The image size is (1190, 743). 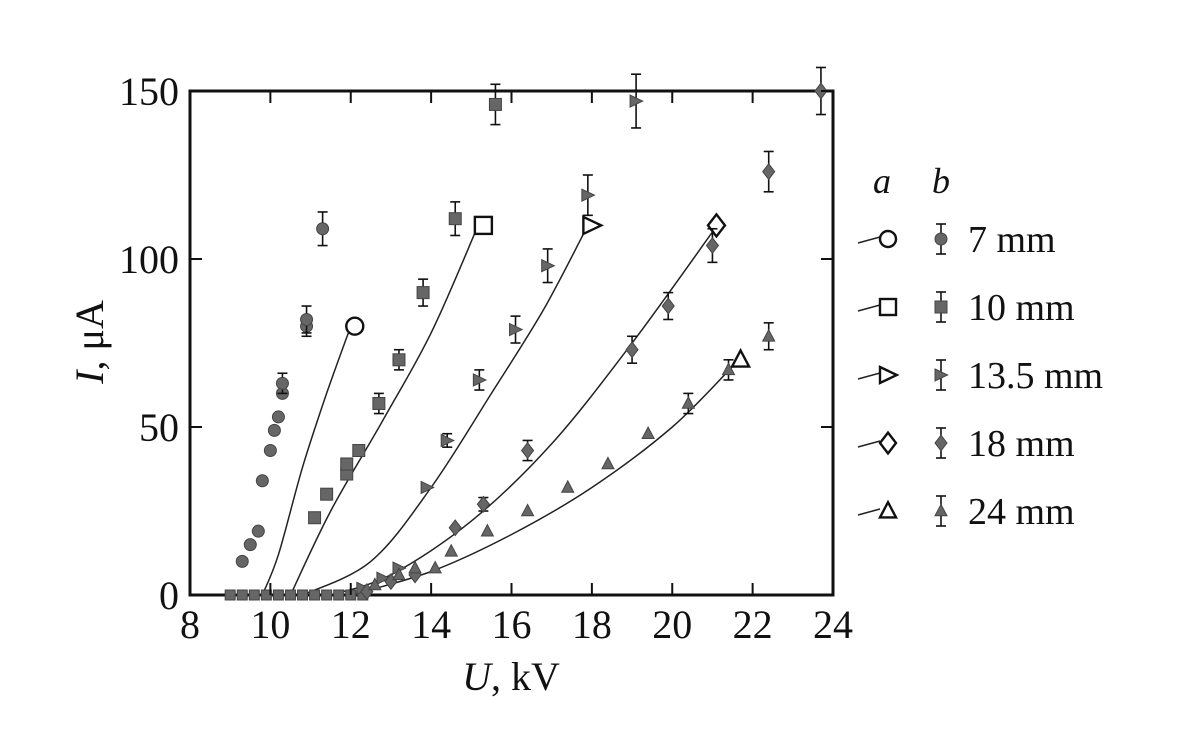 I want to click on legend-line-18-mm, so click(x=869, y=444).